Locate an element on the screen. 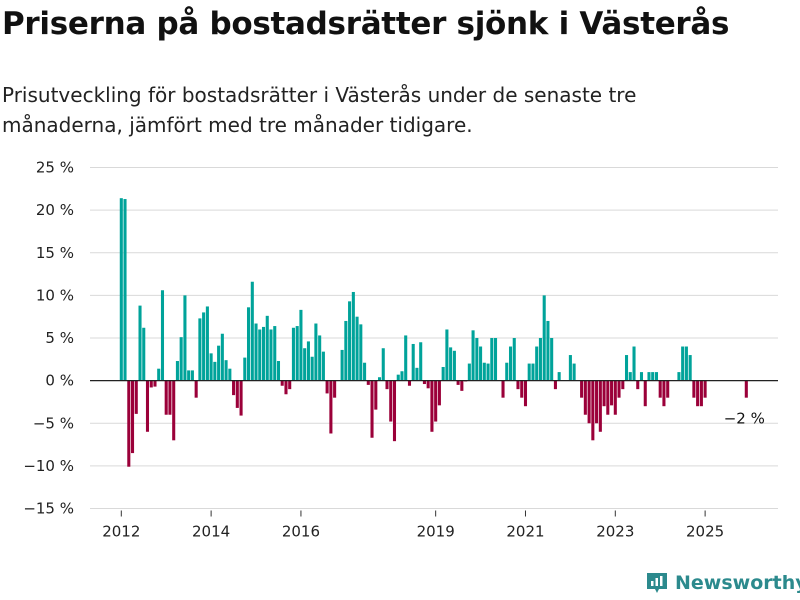  x-tick-label: 2019 is located at coordinates (436, 532).